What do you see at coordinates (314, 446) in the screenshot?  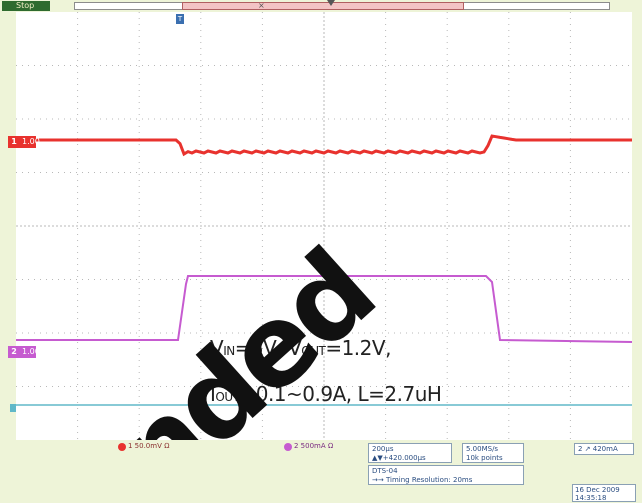 I see `ch2-scale-readout: 2 500mA Ω` at bounding box center [314, 446].